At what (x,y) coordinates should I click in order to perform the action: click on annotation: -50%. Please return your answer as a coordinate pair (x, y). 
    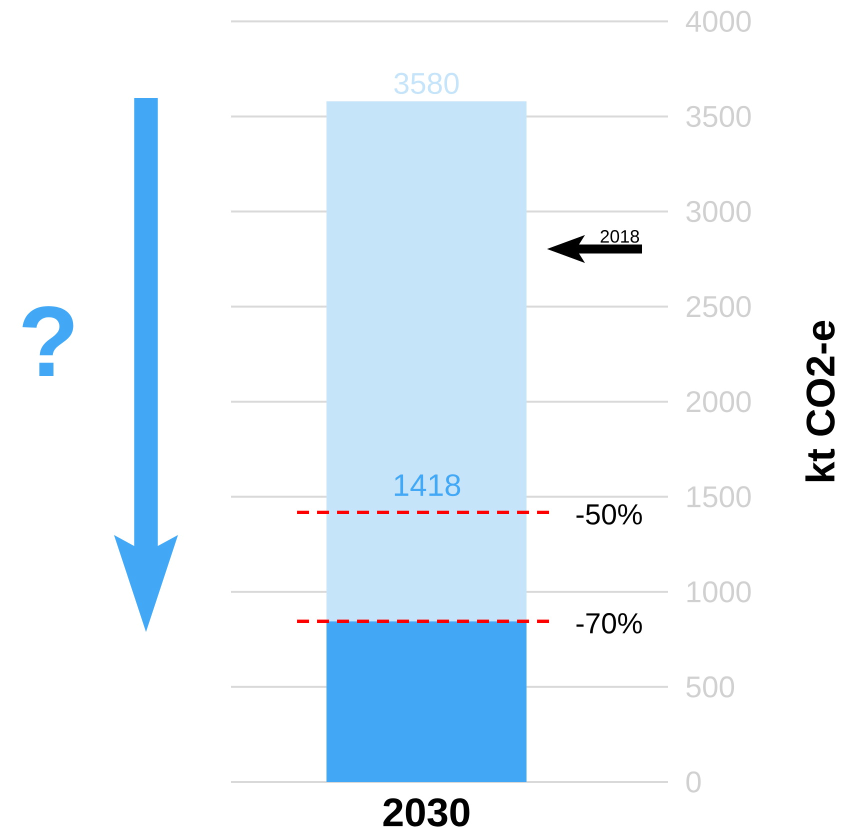
    Looking at the image, I should click on (609, 514).